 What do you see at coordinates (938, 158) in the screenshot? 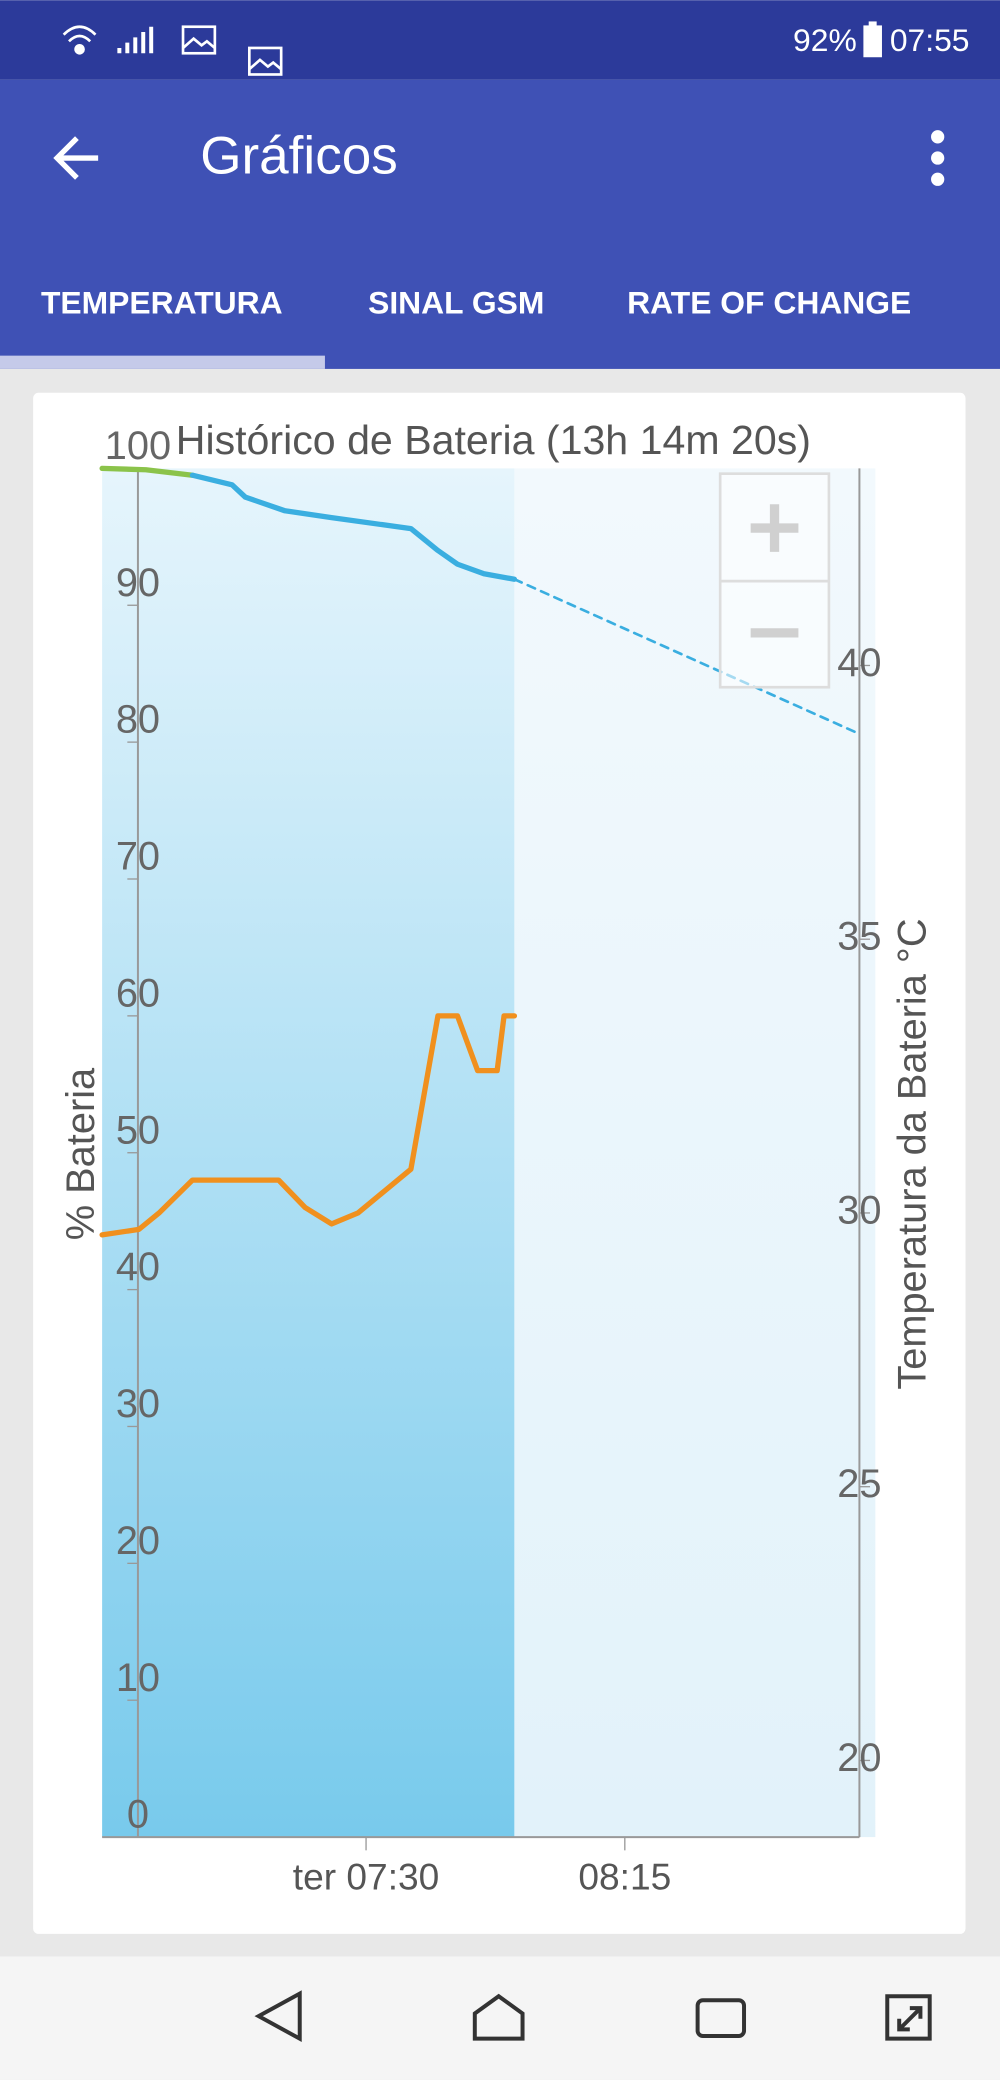
I see `overflow-menu` at bounding box center [938, 158].